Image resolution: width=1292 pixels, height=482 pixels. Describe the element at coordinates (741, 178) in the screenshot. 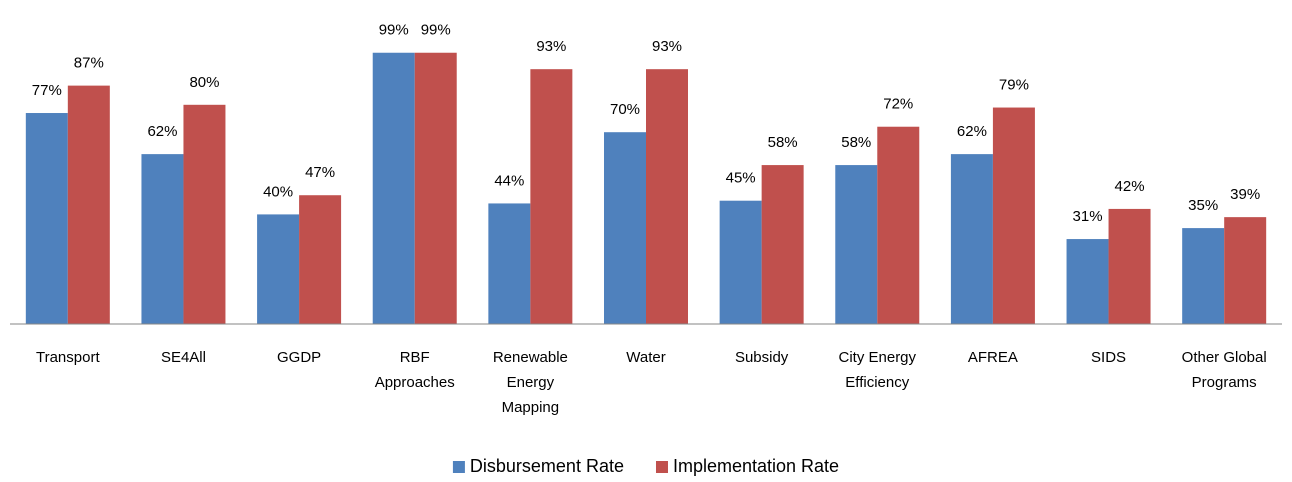

I see `data-label: 45%` at that location.